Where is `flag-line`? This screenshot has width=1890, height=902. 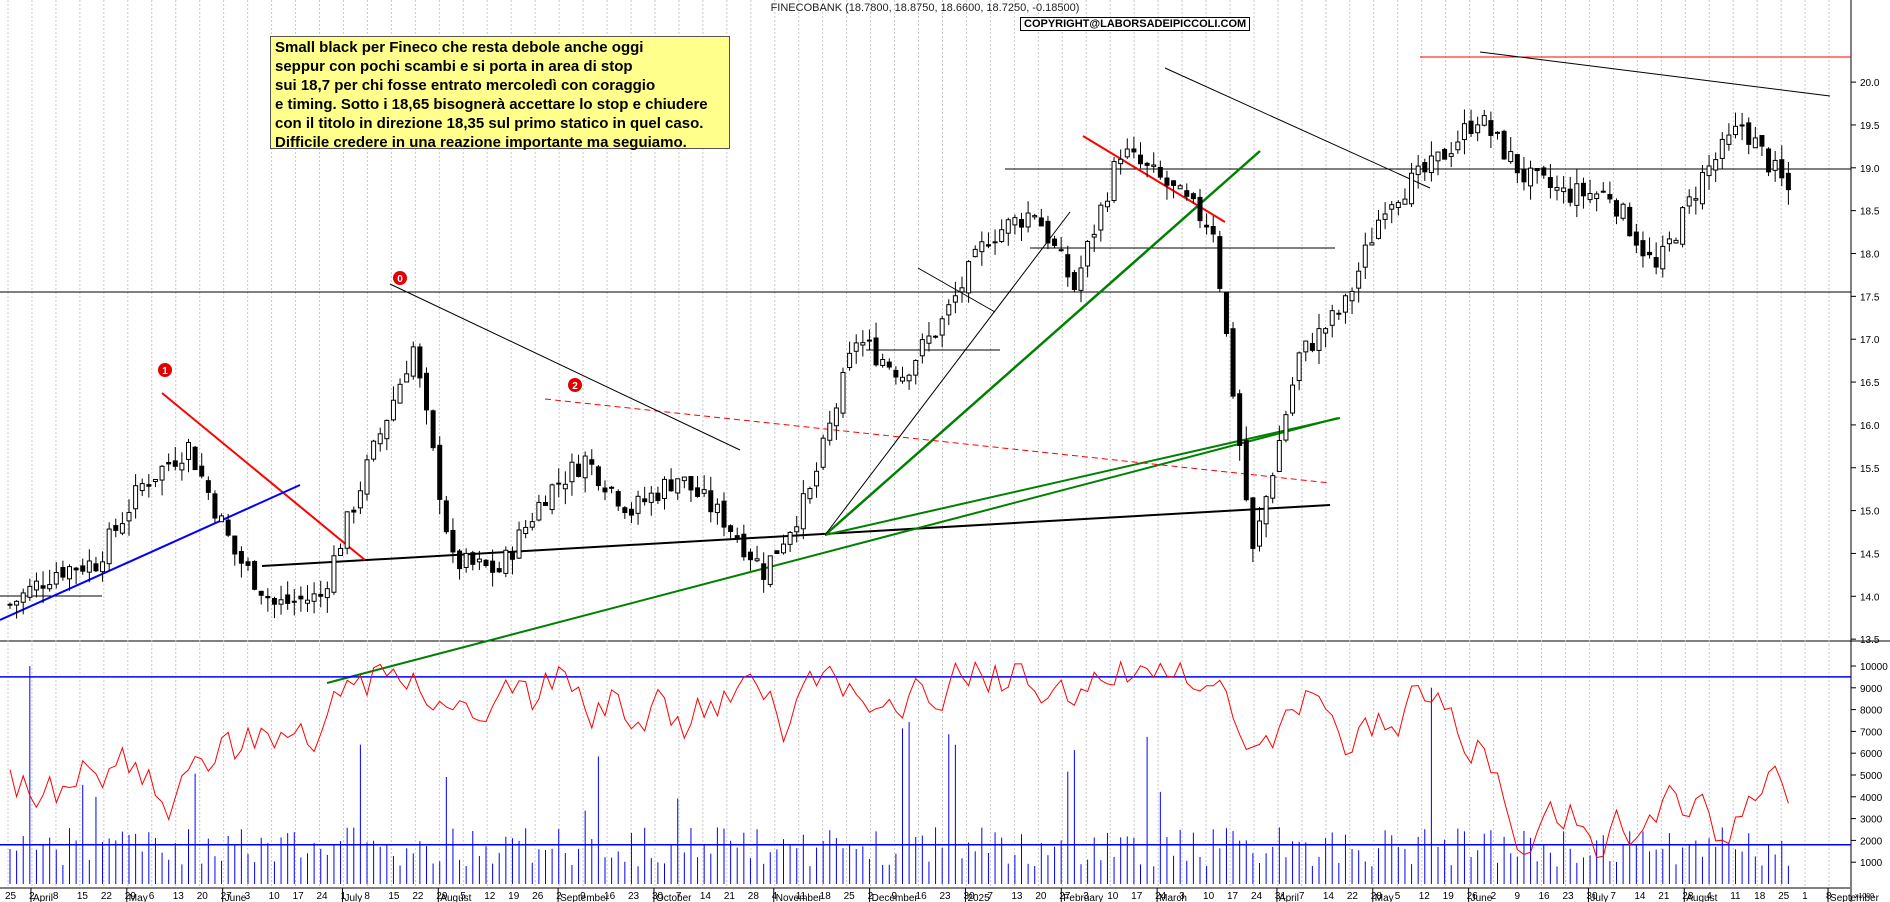
flag-line is located at coordinates (956, 290).